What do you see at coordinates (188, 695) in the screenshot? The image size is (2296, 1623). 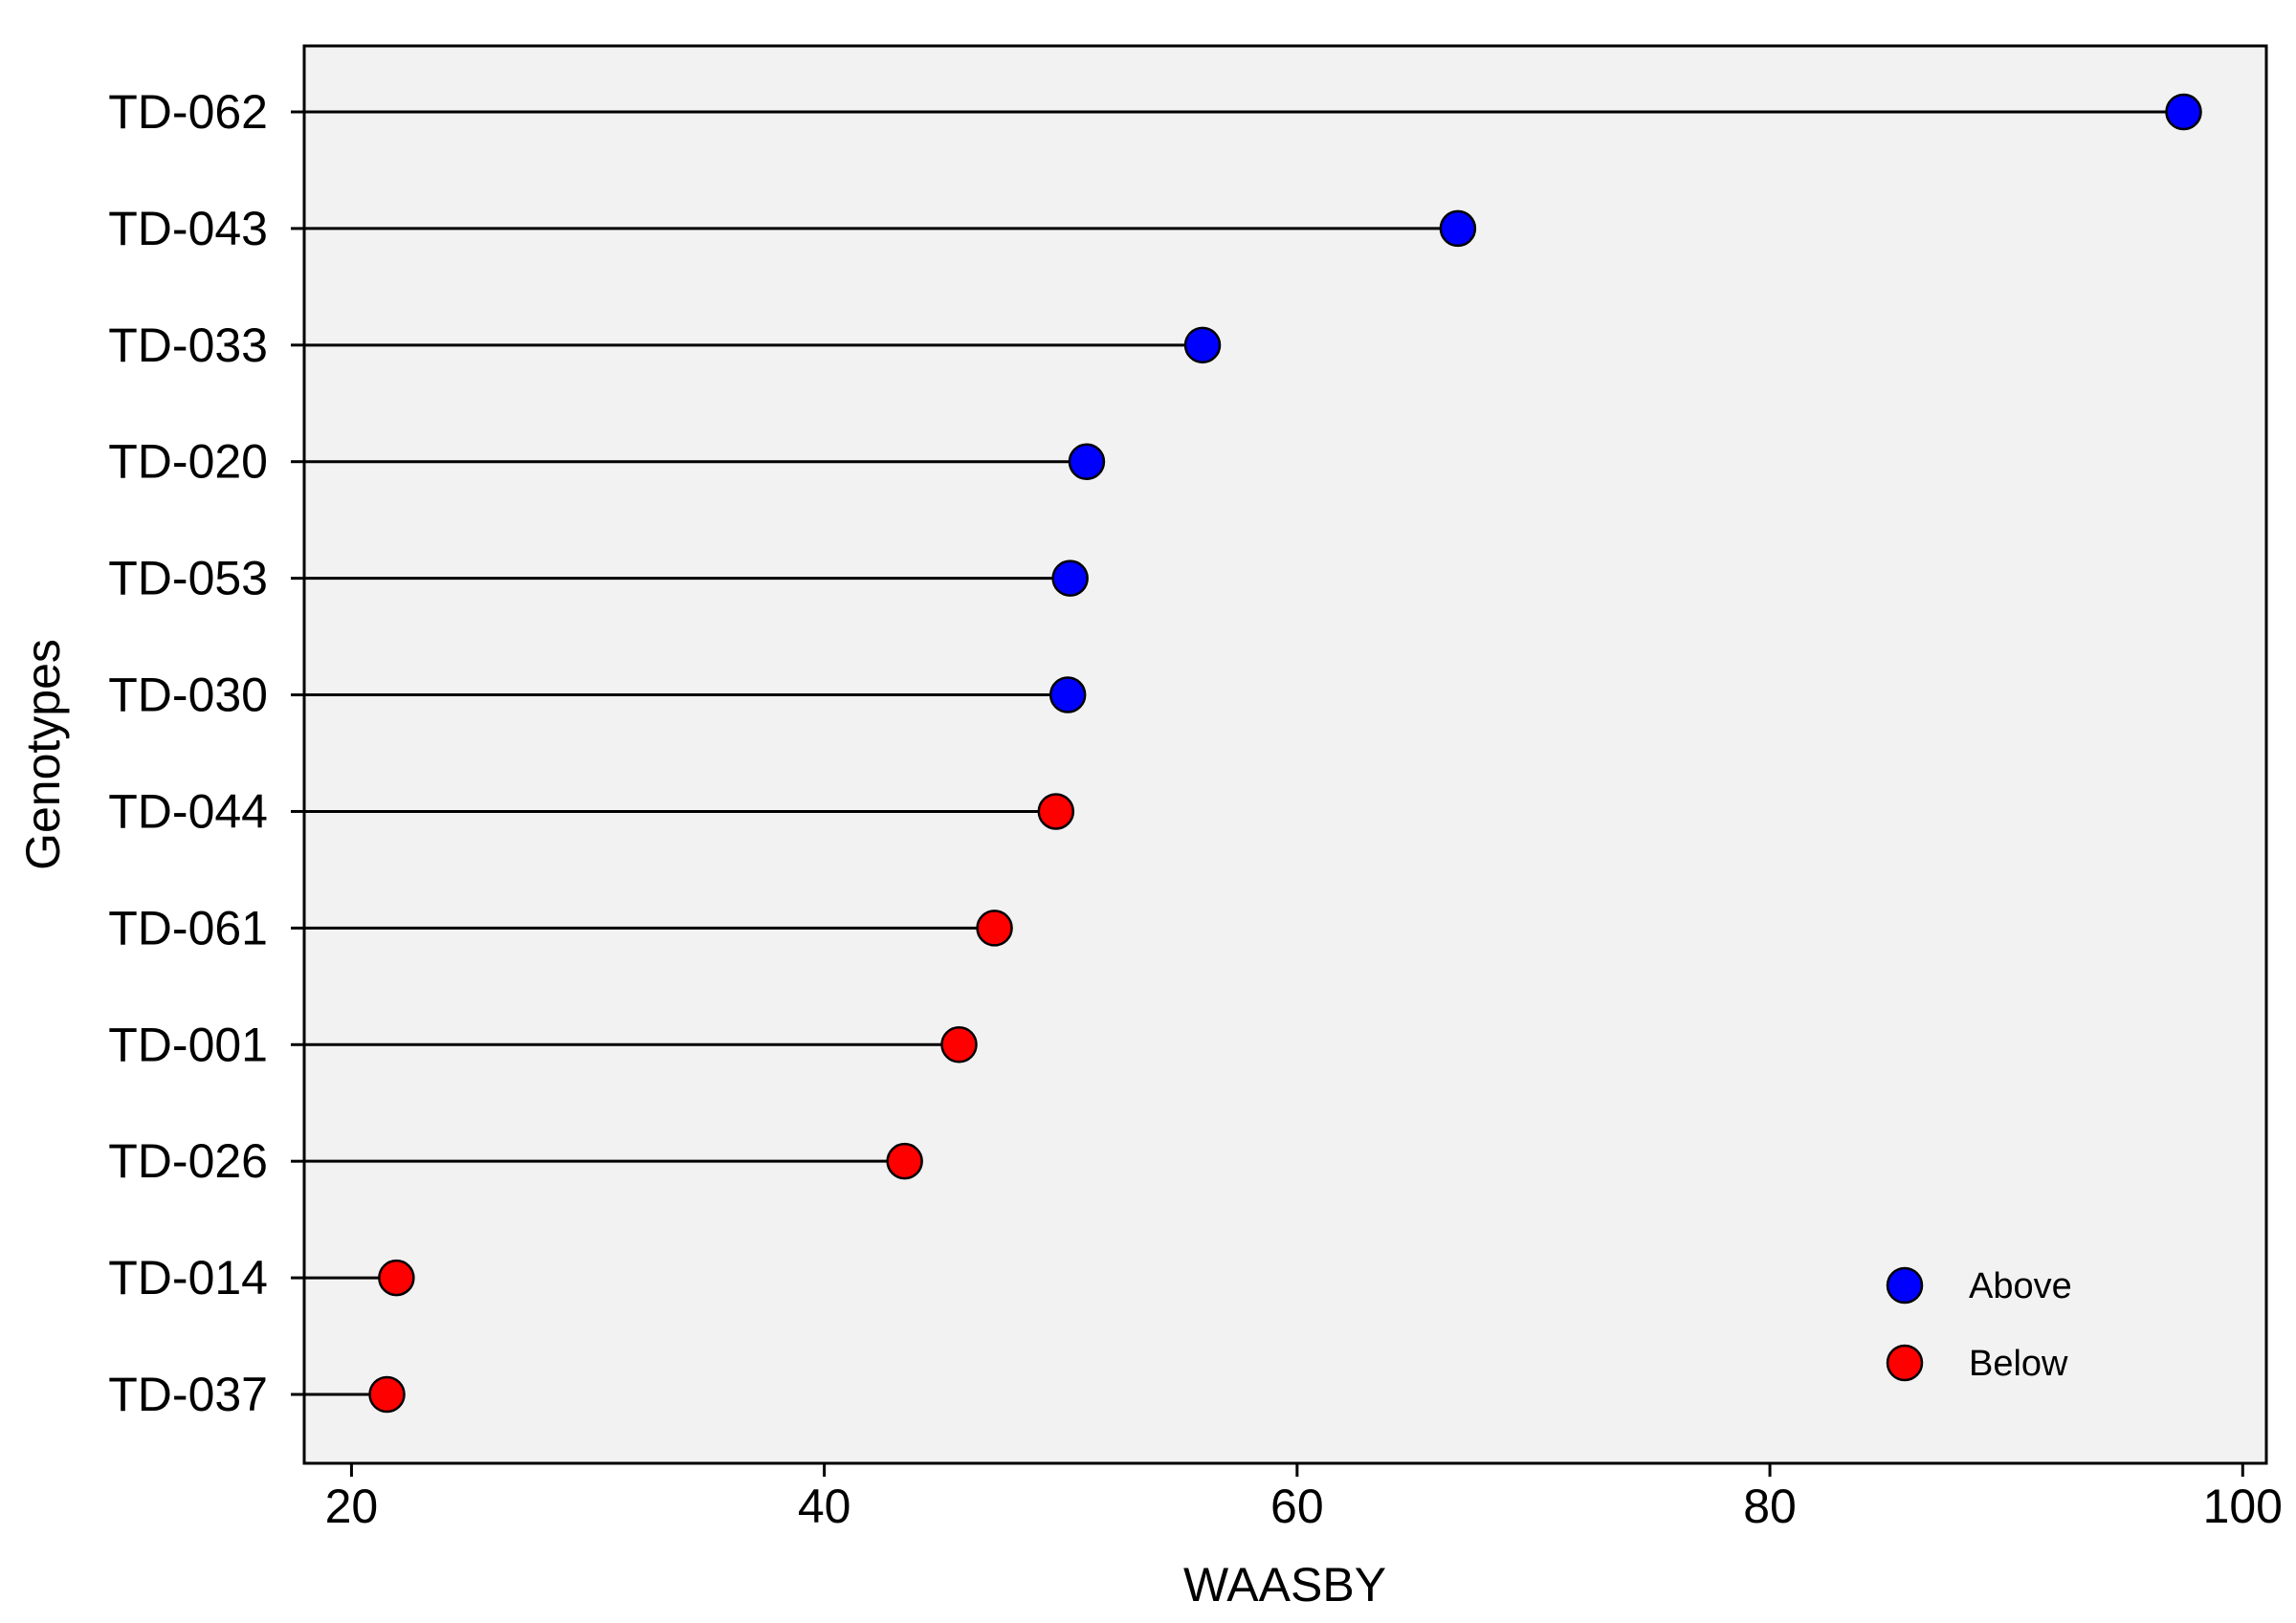 I see `y-tick-label: TD-030` at bounding box center [188, 695].